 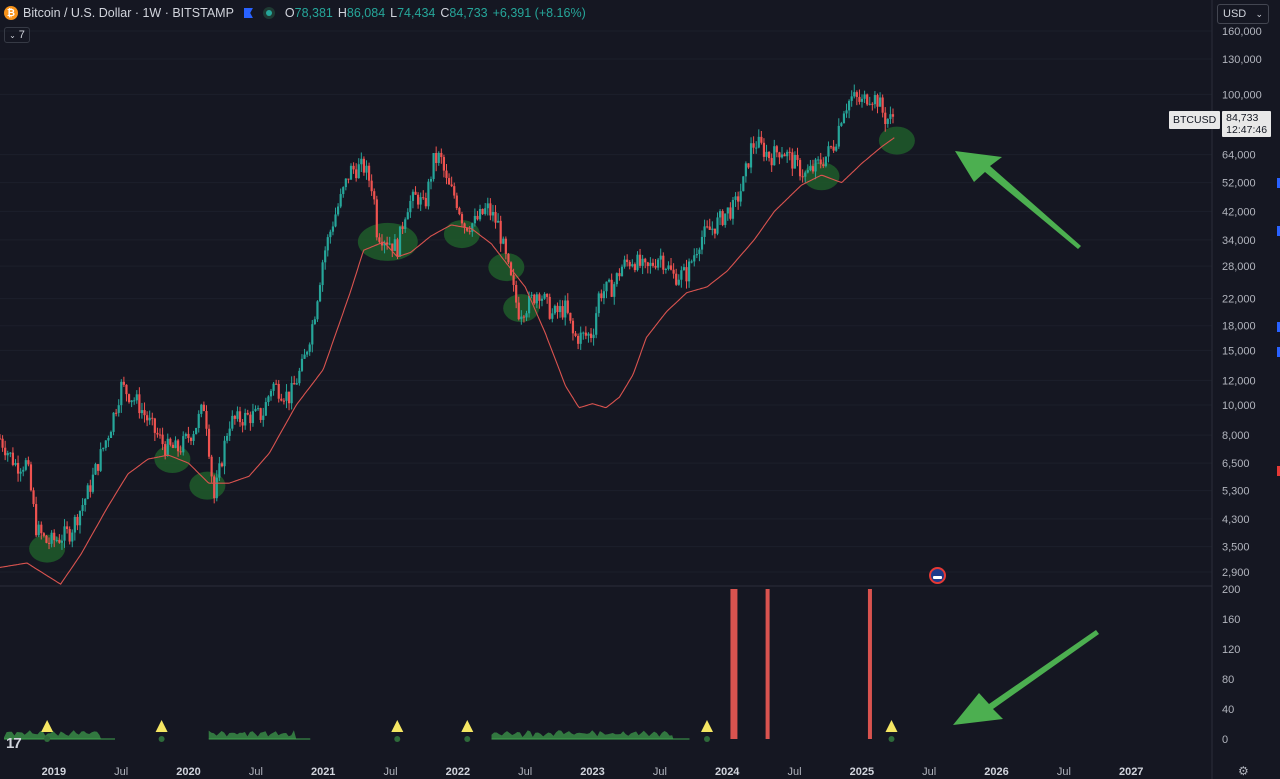 I want to click on tradingview-logo-icon: 17, so click(x=14, y=743).